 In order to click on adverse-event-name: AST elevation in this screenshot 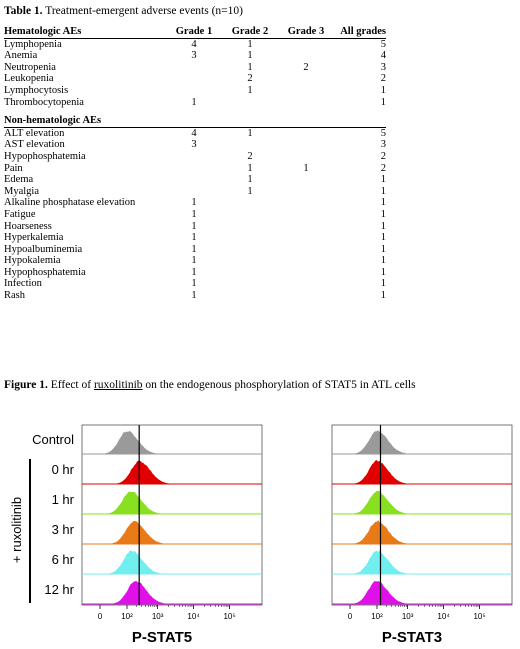, I will do `click(34, 145)`.